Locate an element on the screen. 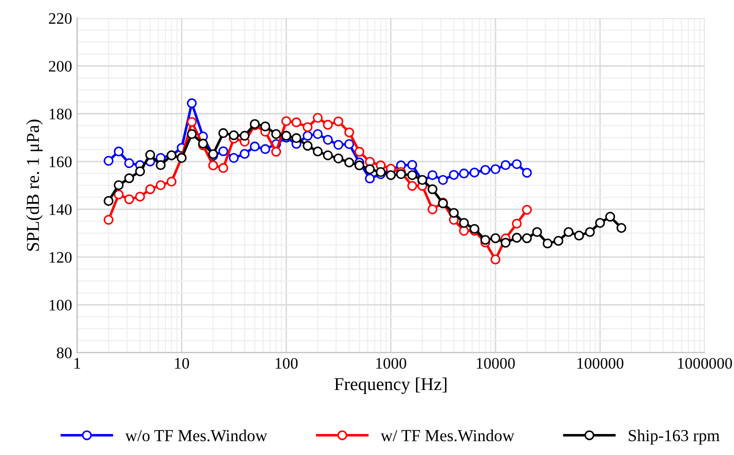 This screenshot has height=455, width=734. y-tick-label: 120 is located at coordinates (61, 257).